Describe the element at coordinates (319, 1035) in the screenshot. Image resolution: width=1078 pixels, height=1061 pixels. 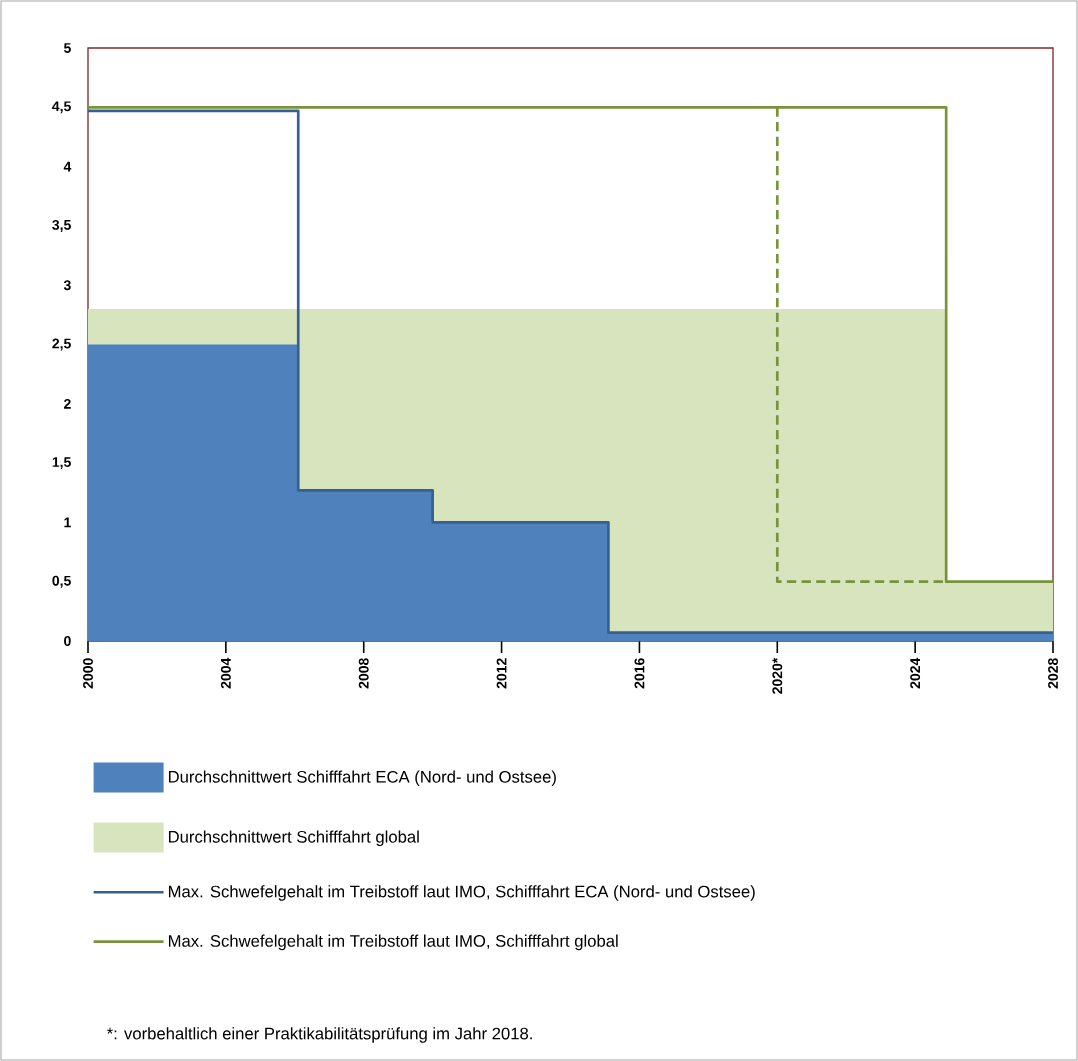
I see `text: *: vorbehaltlich einer Praktikabilitätsprüfung im Jahr 2018.` at that location.